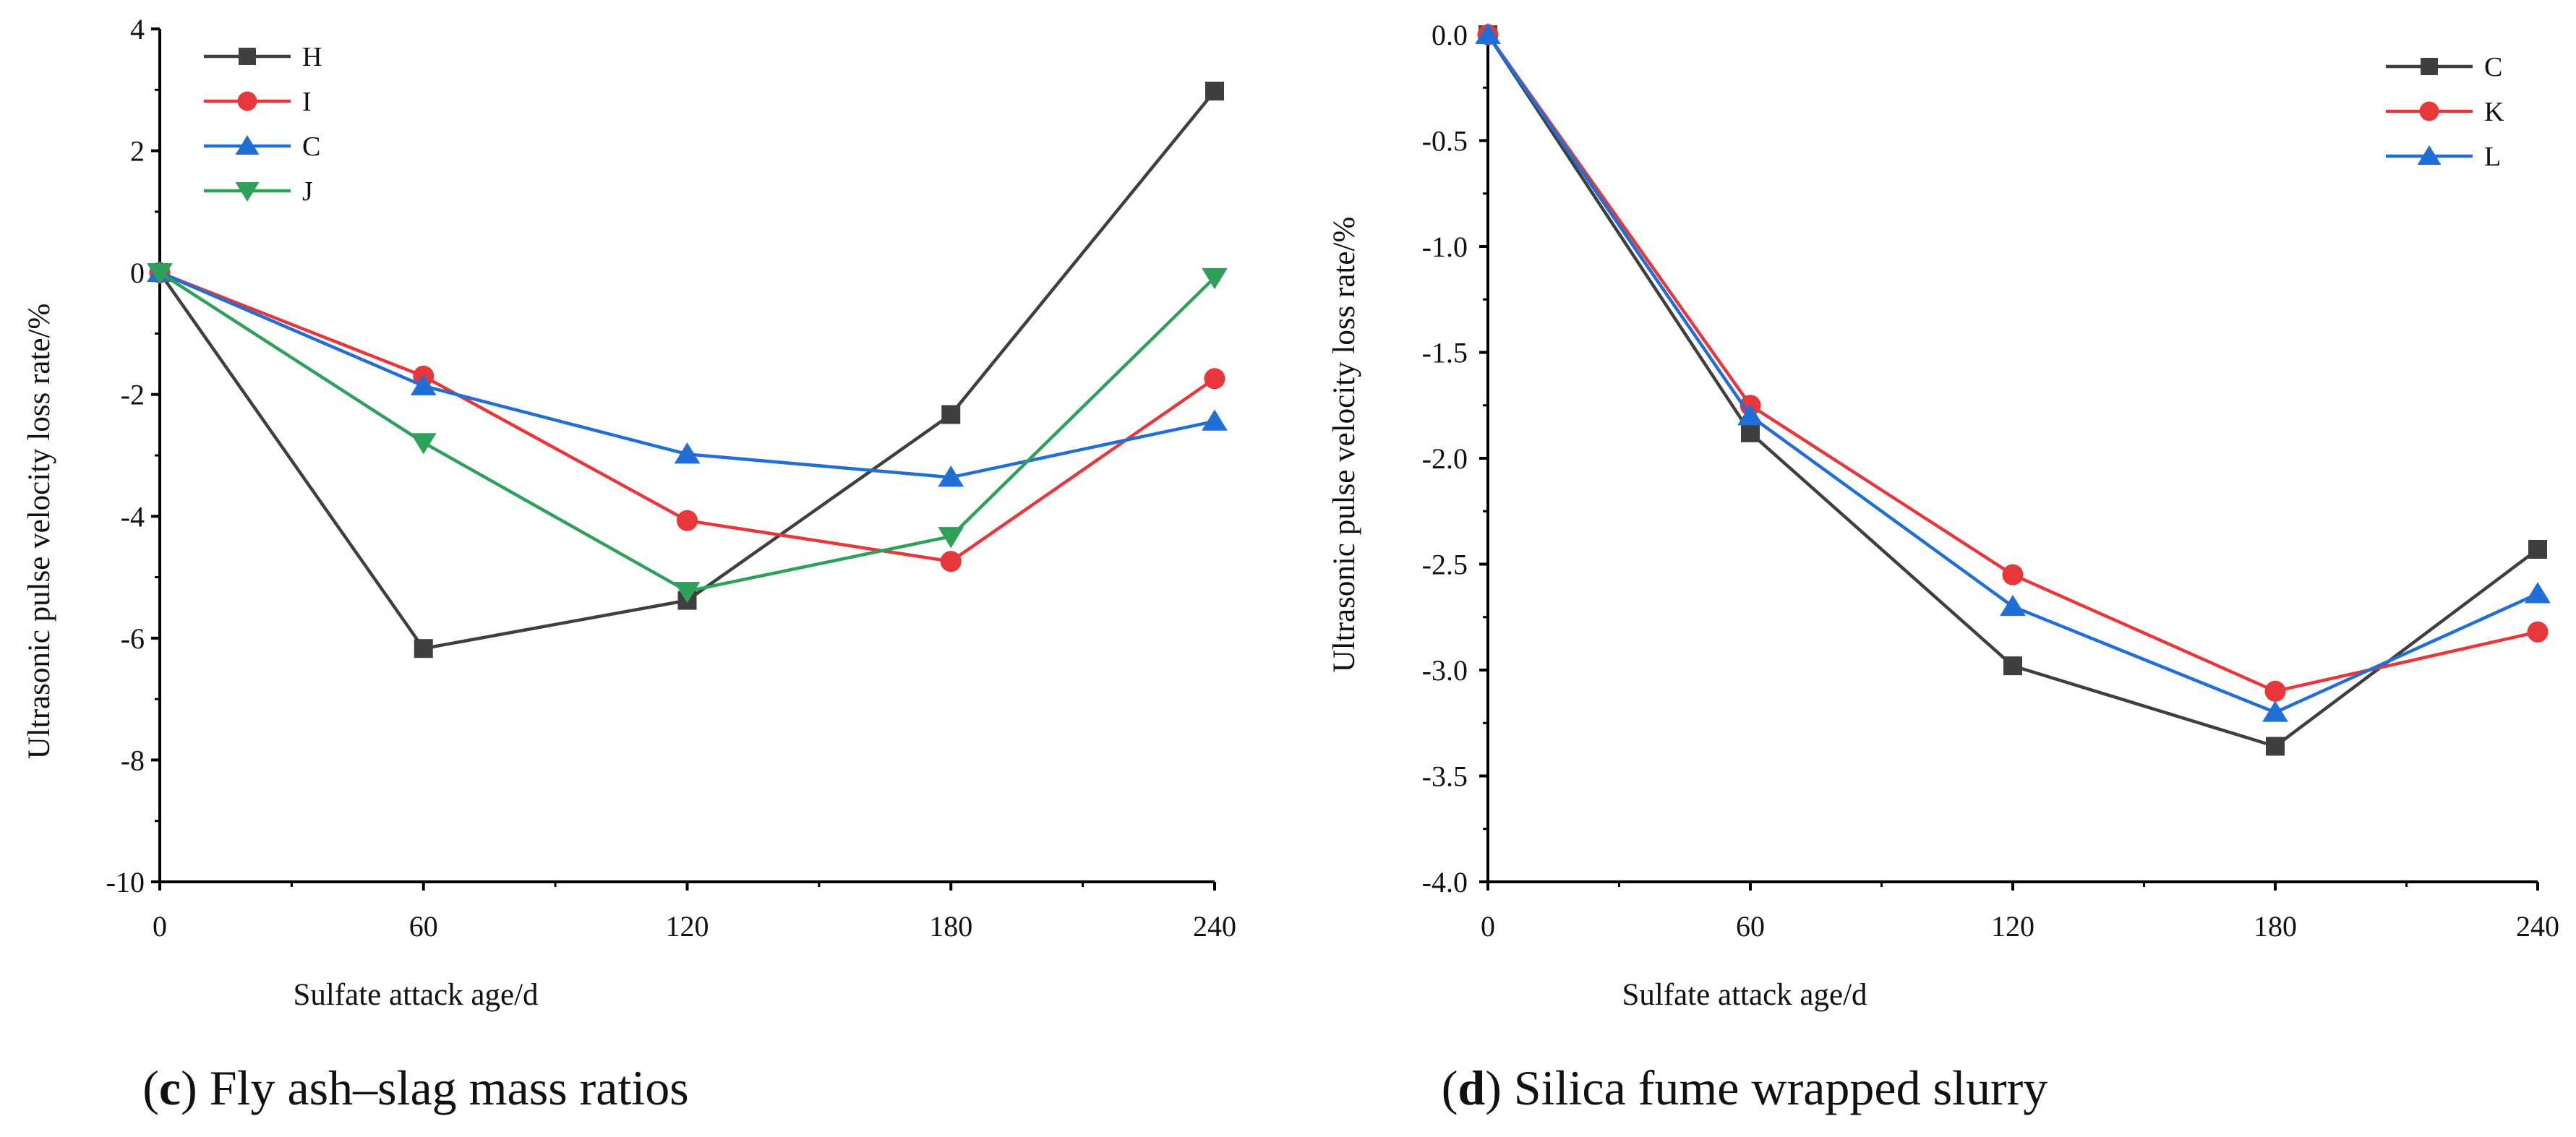 Image resolution: width=2576 pixels, height=1137 pixels. What do you see at coordinates (2443, 157) in the screenshot?
I see `legend-entry: L` at bounding box center [2443, 157].